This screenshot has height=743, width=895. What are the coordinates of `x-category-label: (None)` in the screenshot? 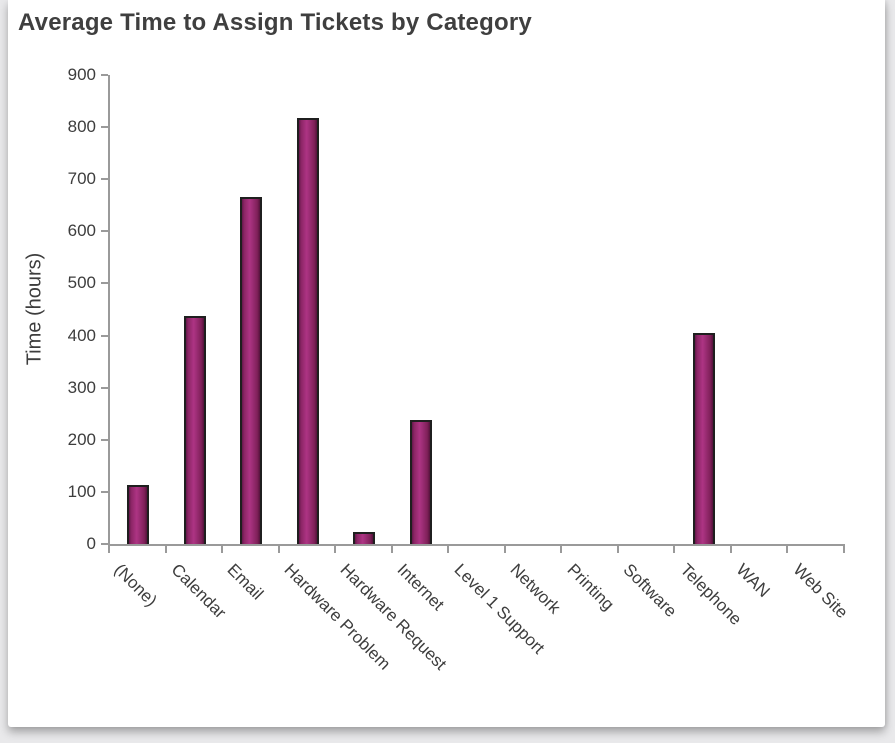 It's located at (136, 585).